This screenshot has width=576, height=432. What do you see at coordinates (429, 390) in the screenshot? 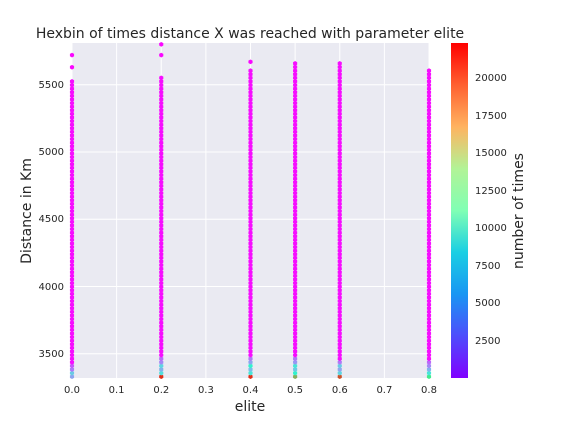
I see `x-tick-label: 0.8` at bounding box center [429, 390].